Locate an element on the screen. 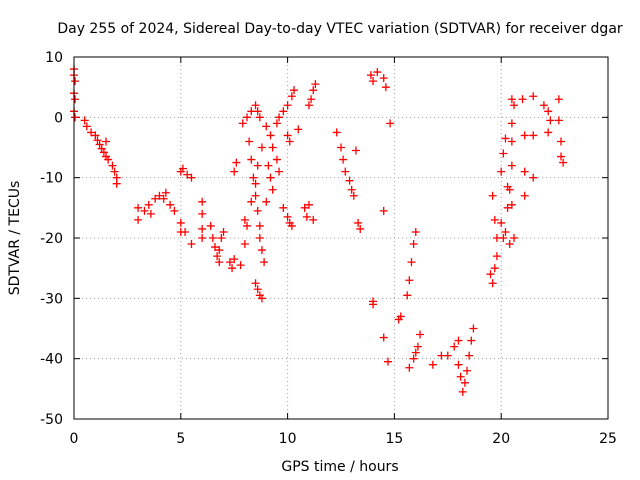 The image size is (640, 480). y-tick-label: -30 is located at coordinates (51, 299).